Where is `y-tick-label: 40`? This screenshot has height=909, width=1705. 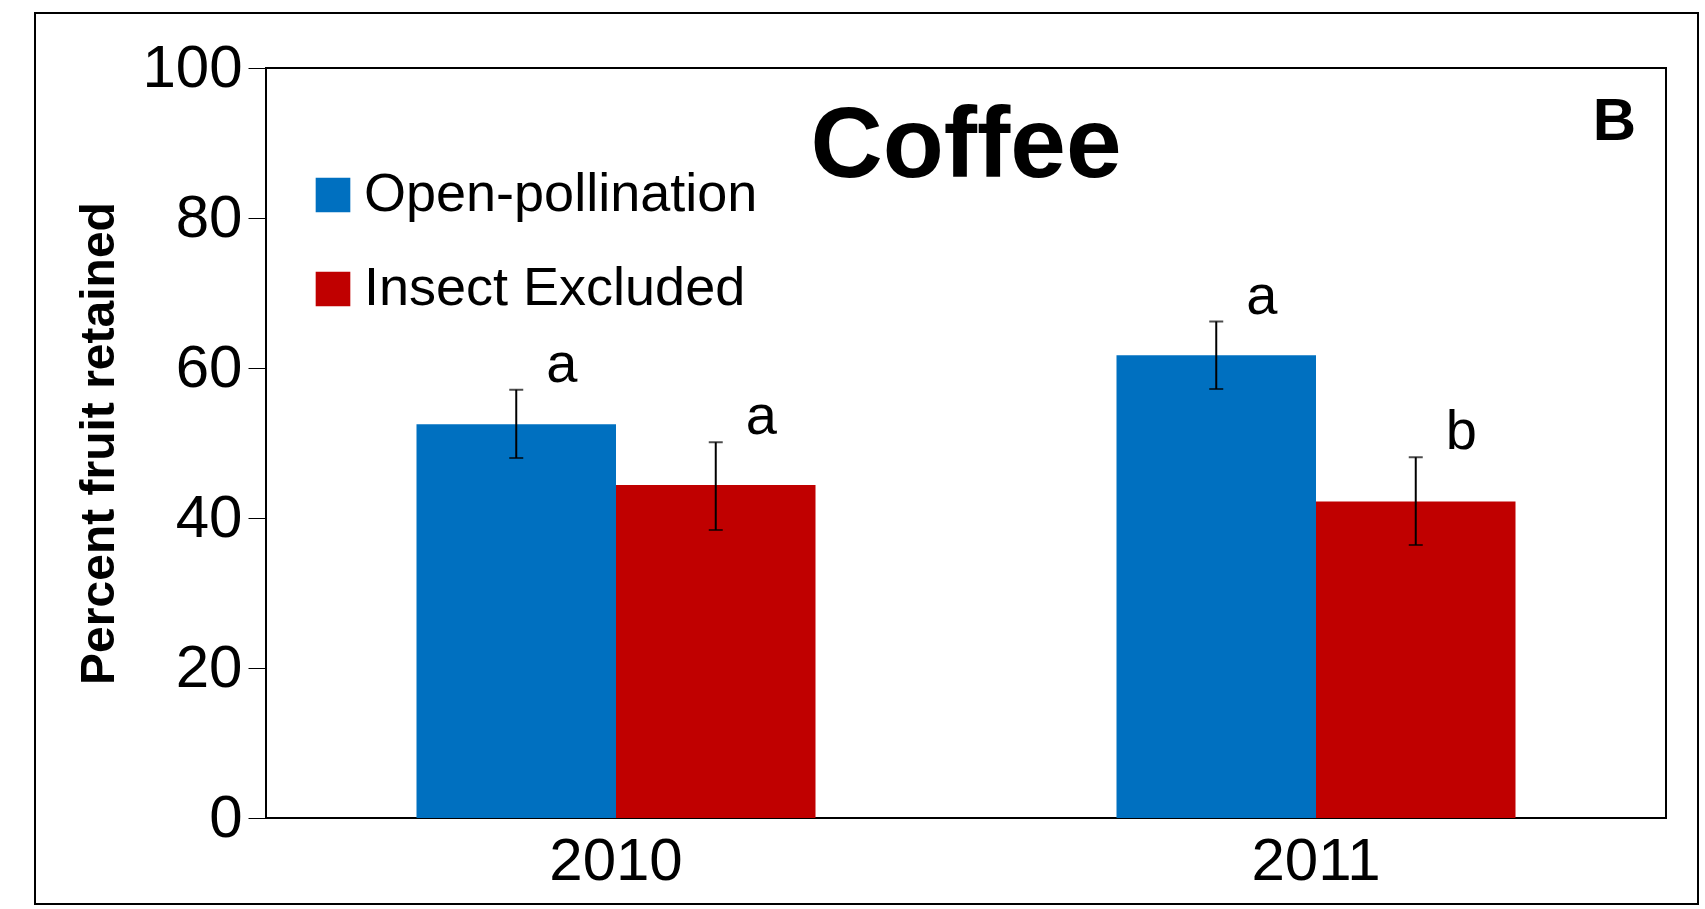
y-tick-label: 40 is located at coordinates (209, 516).